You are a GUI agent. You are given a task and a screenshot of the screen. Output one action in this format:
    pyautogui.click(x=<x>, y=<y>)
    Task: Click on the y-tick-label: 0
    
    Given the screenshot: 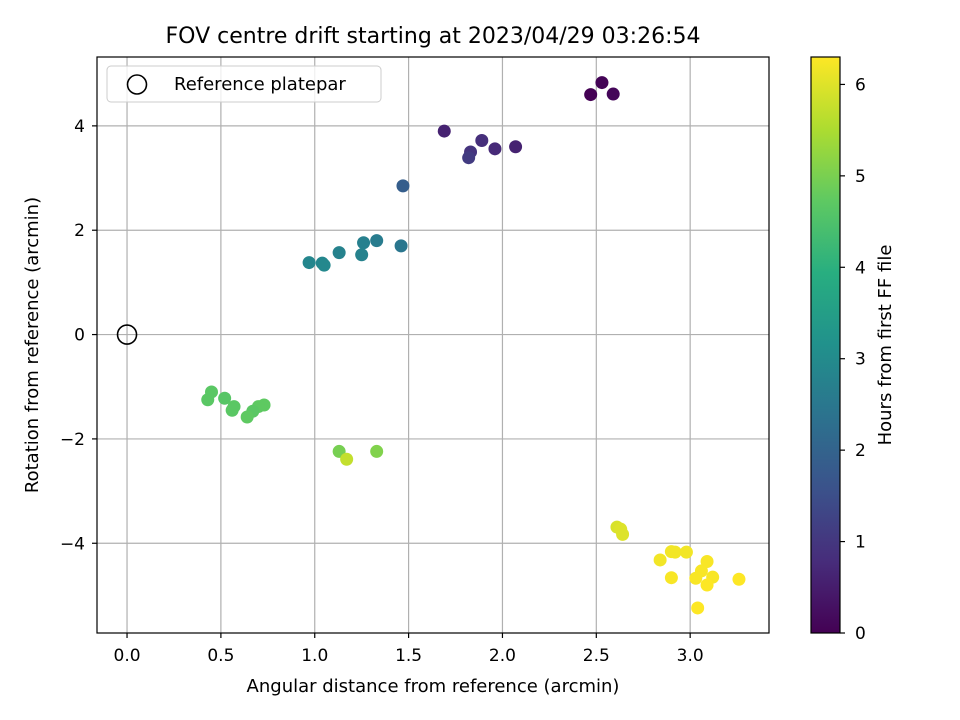 What is the action you would take?
    pyautogui.click(x=79, y=336)
    